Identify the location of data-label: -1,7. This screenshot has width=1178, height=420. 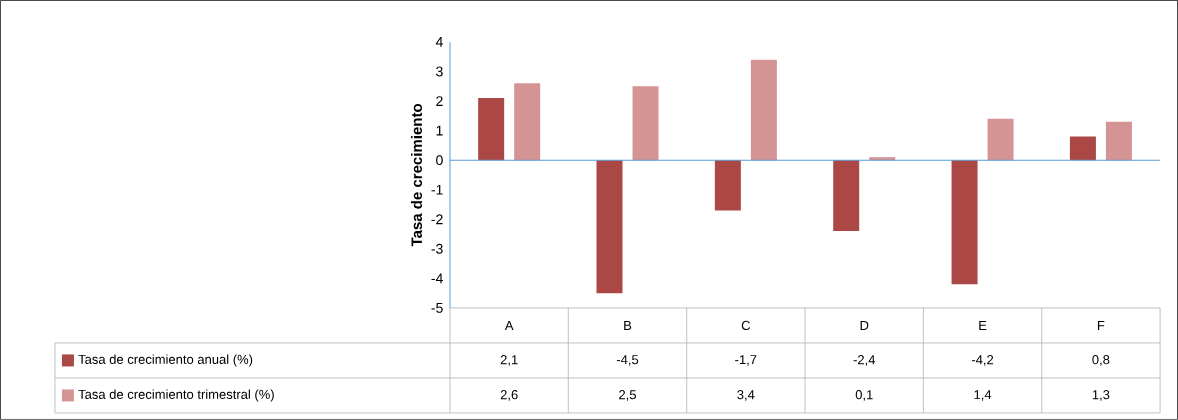
(746, 360).